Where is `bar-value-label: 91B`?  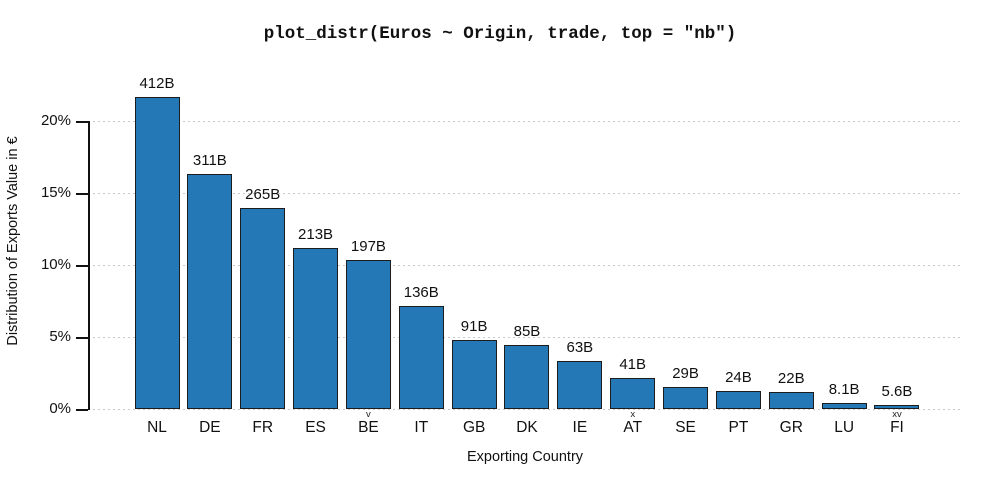 bar-value-label: 91B is located at coordinates (474, 327).